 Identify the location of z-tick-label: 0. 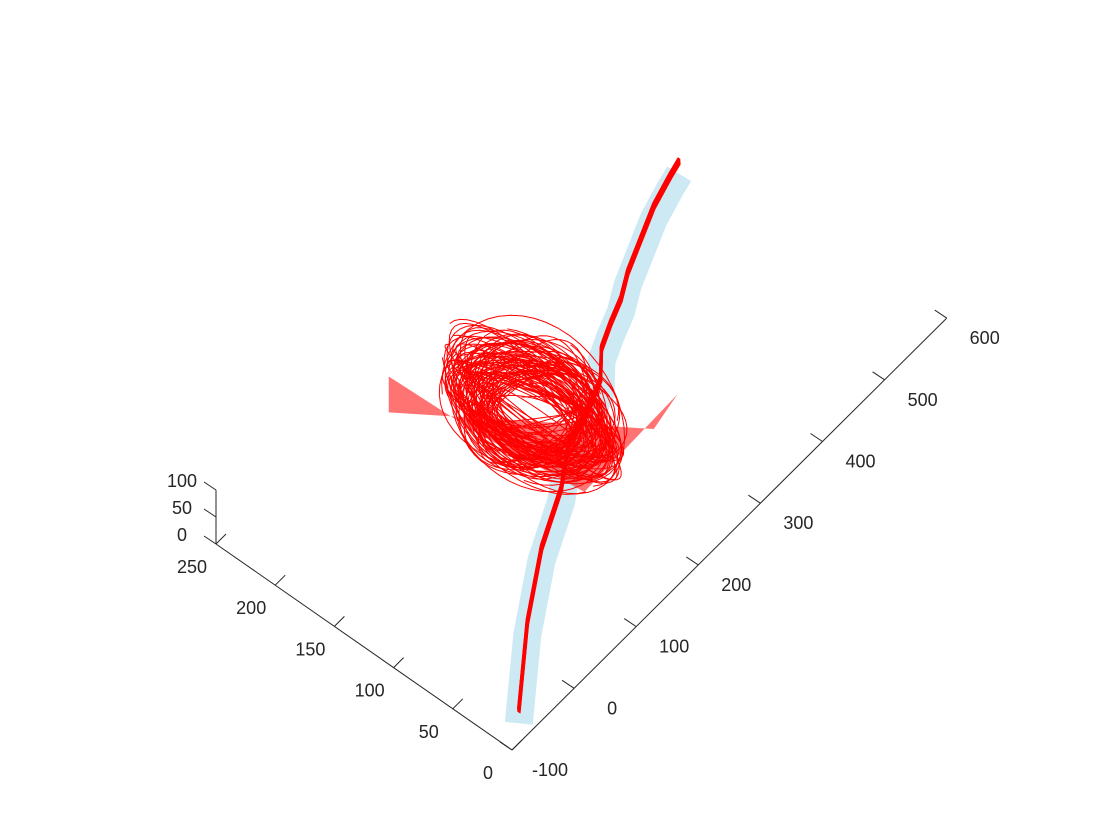
(182, 535).